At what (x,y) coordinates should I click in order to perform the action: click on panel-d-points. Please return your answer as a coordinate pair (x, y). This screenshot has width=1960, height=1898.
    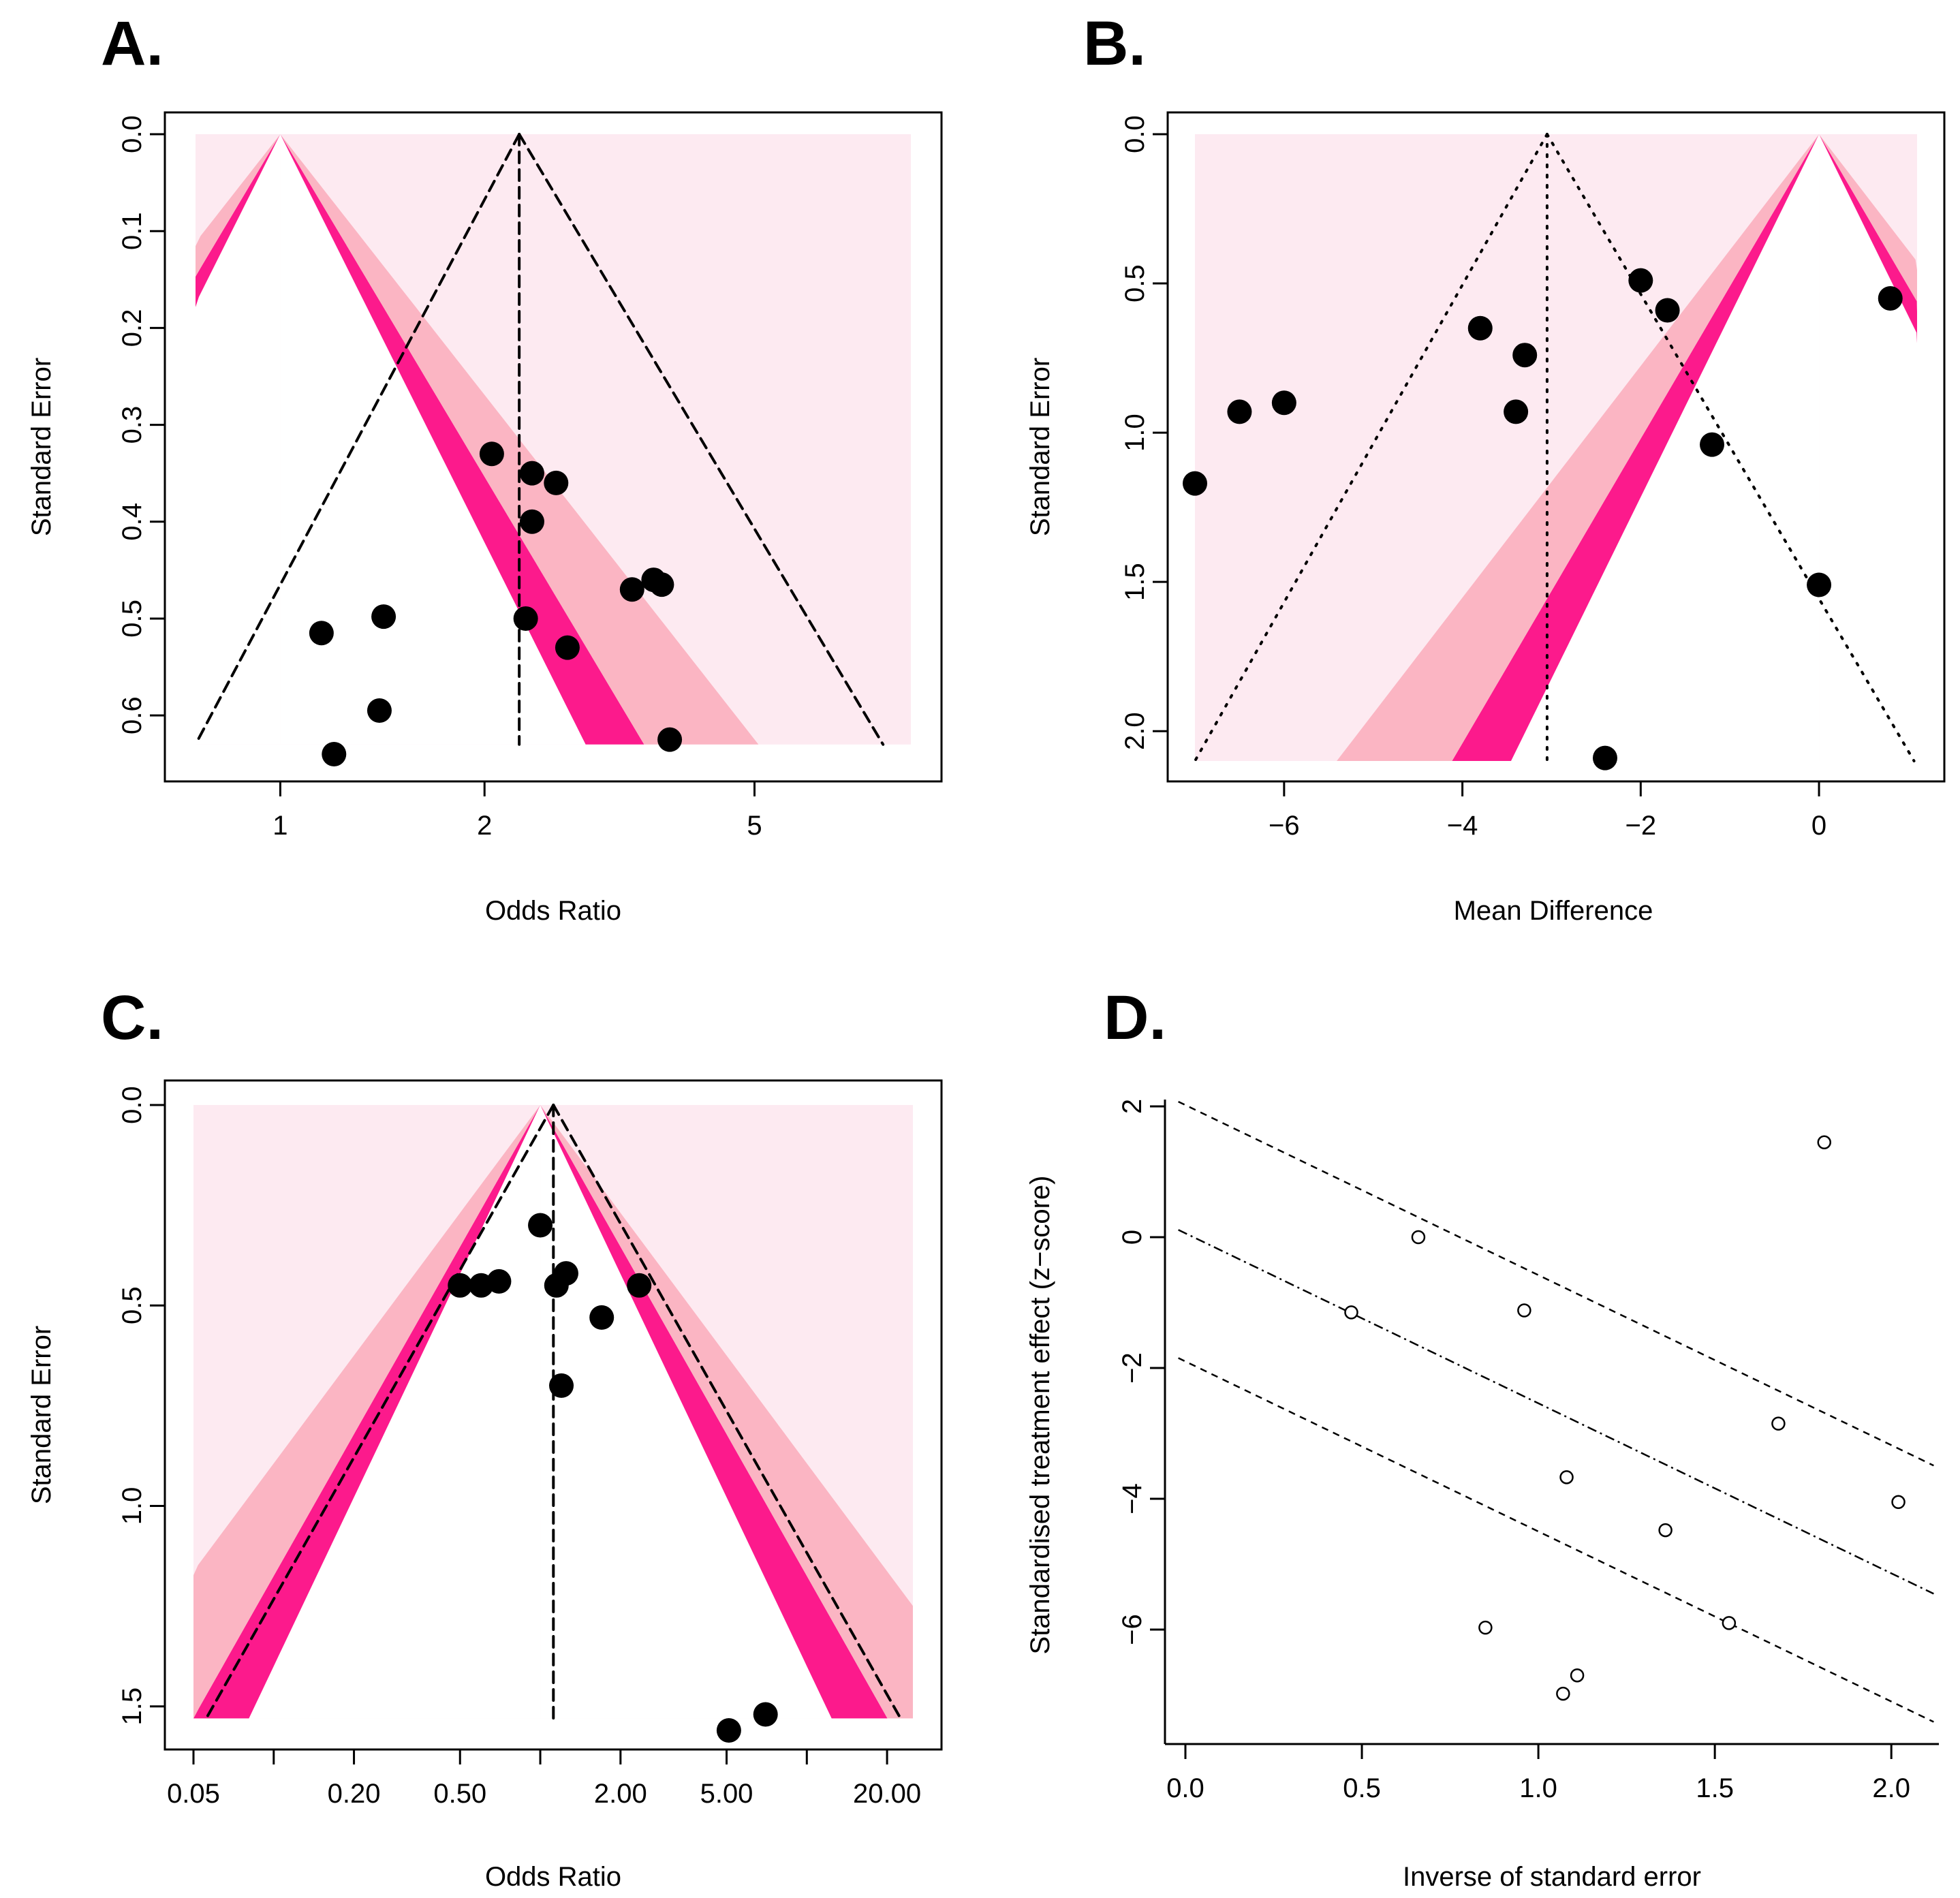
    Looking at the image, I should click on (1624, 1418).